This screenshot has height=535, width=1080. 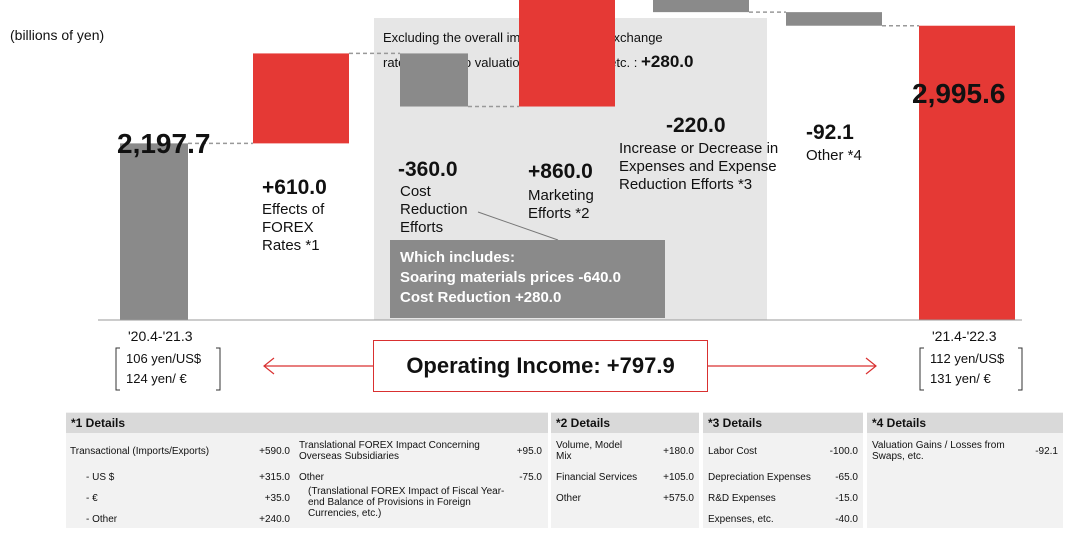 I want to click on end-rates-bracket-left, so click(x=921, y=369).